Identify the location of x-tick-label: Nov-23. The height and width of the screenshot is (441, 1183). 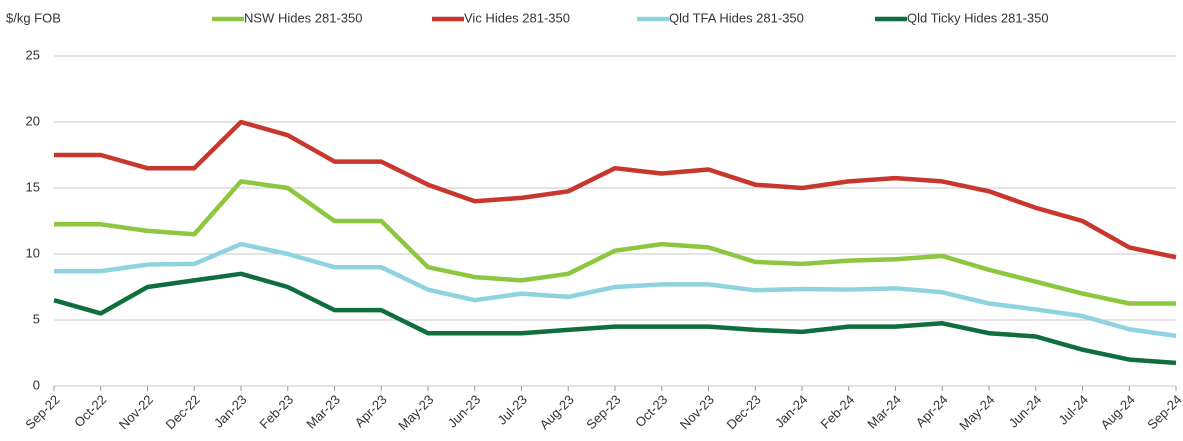
(697, 412).